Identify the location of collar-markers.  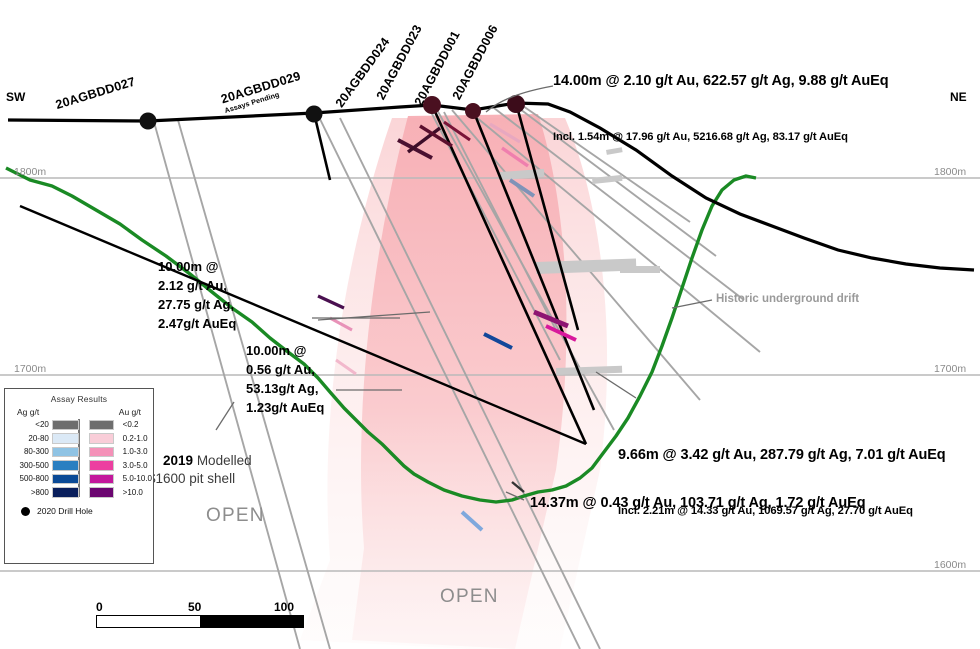
(332, 112).